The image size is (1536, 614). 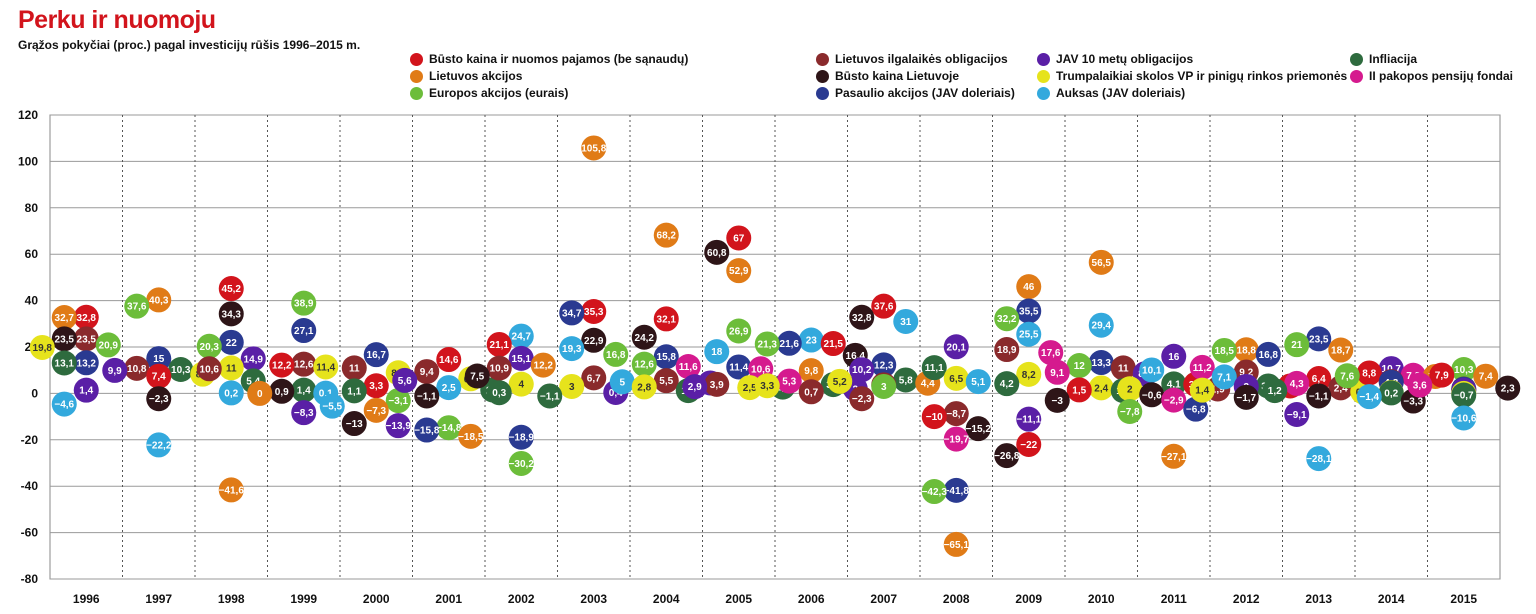 What do you see at coordinates (834, 344) in the screenshot?
I see `bubble-label: 21,5` at bounding box center [834, 344].